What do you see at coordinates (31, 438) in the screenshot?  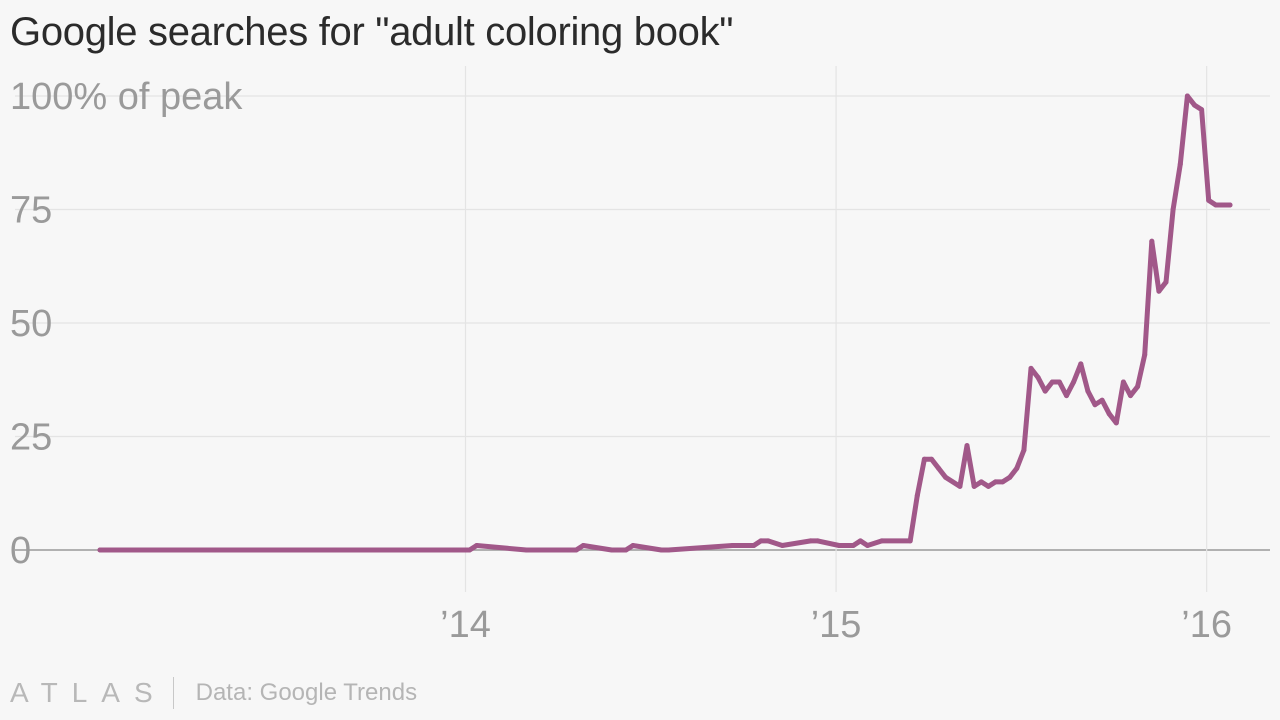 I see `y-tick-label: 25` at bounding box center [31, 438].